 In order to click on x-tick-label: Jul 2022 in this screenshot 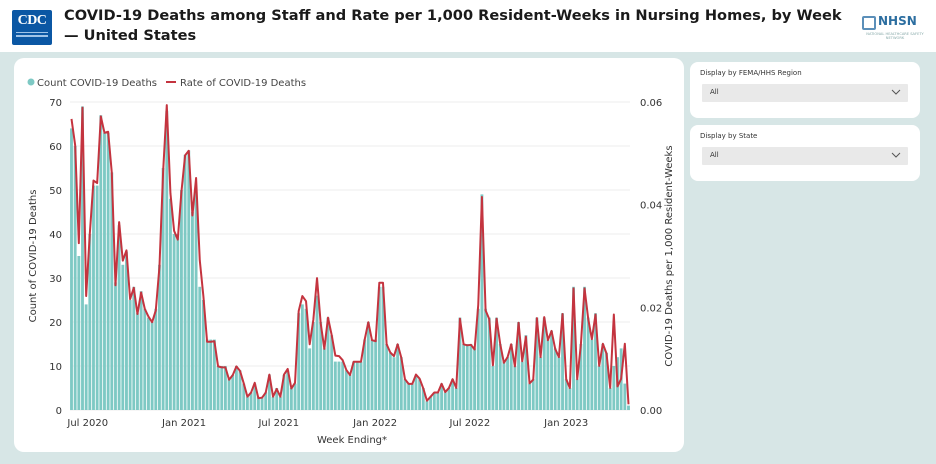, I will do `click(470, 423)`.